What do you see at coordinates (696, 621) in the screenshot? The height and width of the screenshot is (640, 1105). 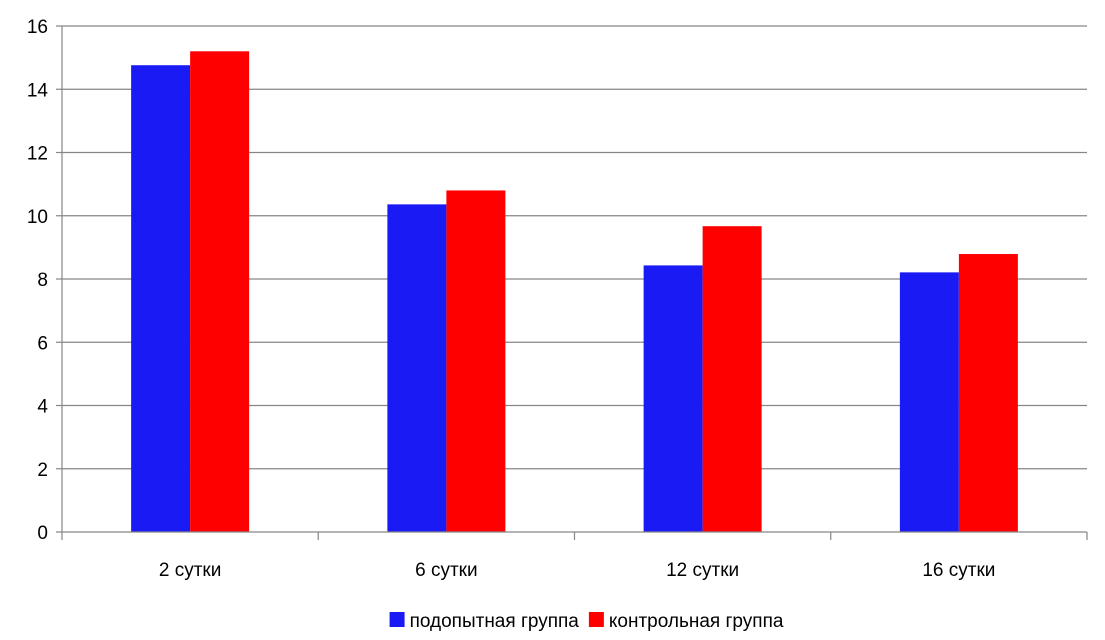 I see `legend-label-1: контрольная группа` at bounding box center [696, 621].